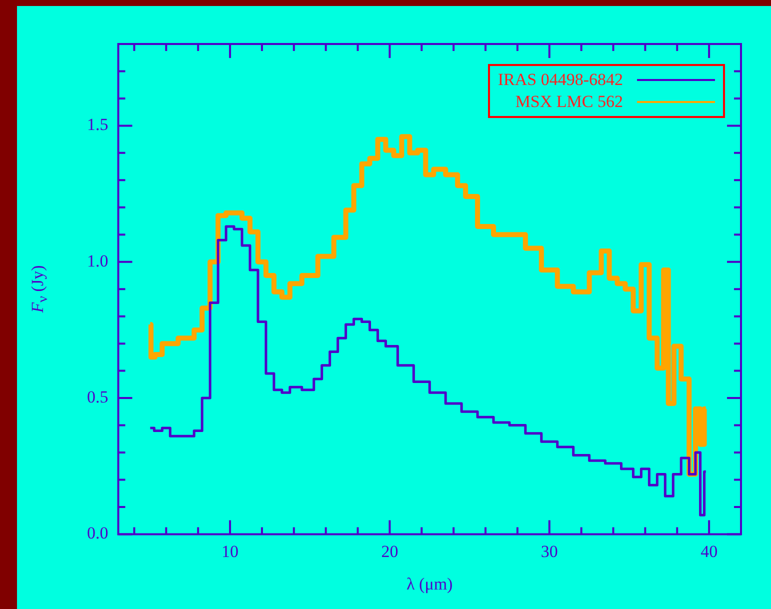 This screenshot has width=771, height=609. I want to click on y-tick-label: 0.0, so click(97, 533).